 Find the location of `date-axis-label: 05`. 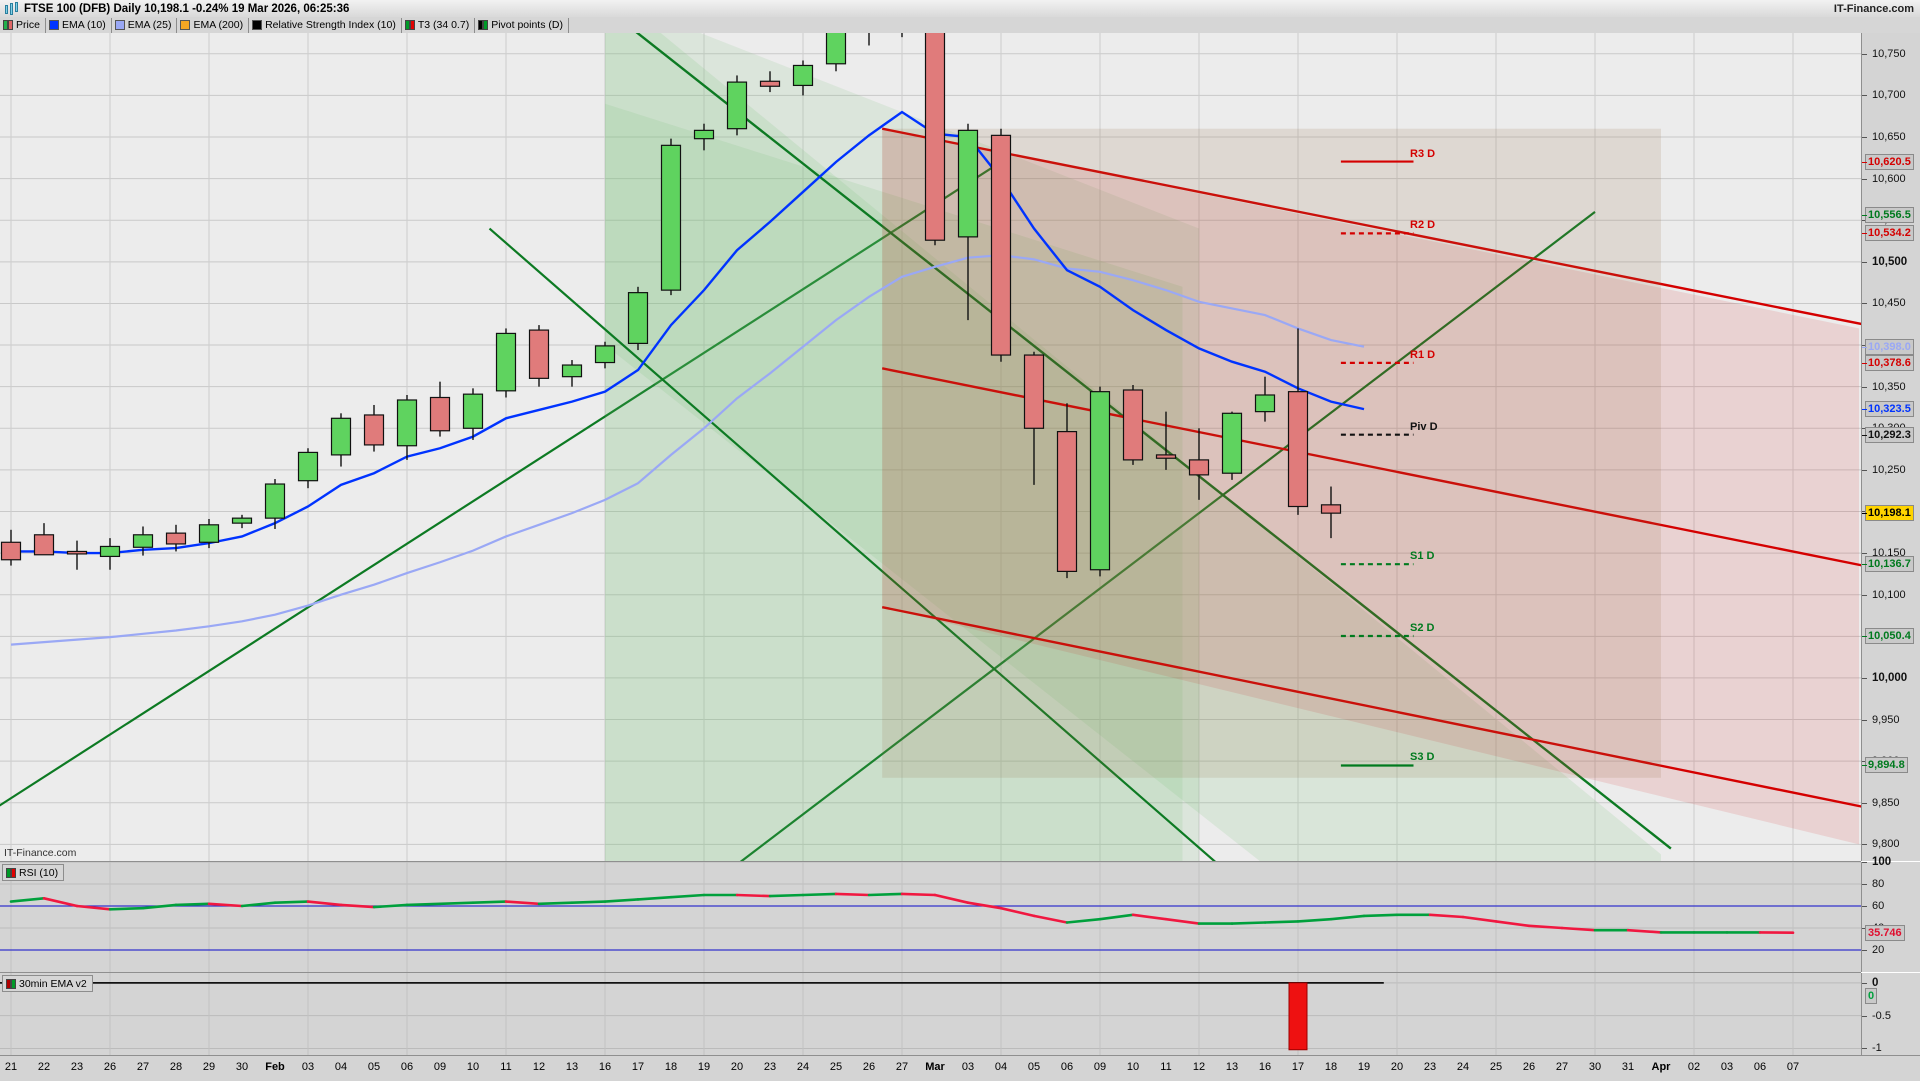

date-axis-label: 05 is located at coordinates (1034, 1067).